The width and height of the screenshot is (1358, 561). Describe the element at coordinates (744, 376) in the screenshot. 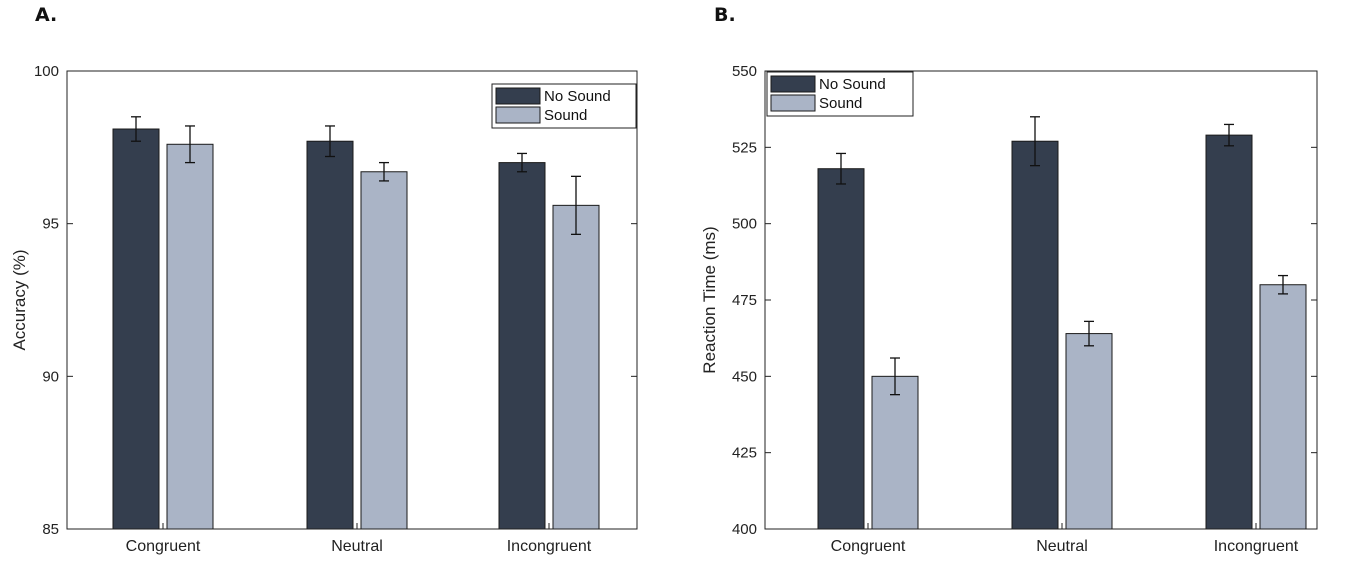

I see `y-tick-label: 450` at that location.